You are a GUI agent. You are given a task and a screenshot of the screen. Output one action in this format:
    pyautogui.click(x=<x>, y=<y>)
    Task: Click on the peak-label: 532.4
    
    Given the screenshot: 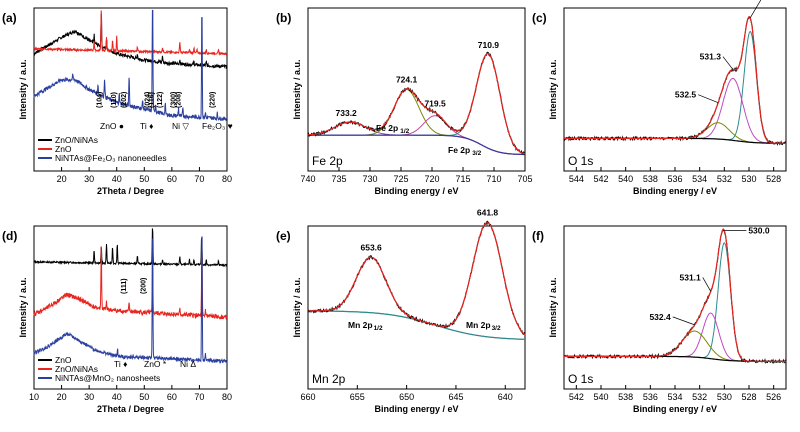 What is the action you would take?
    pyautogui.click(x=660, y=317)
    